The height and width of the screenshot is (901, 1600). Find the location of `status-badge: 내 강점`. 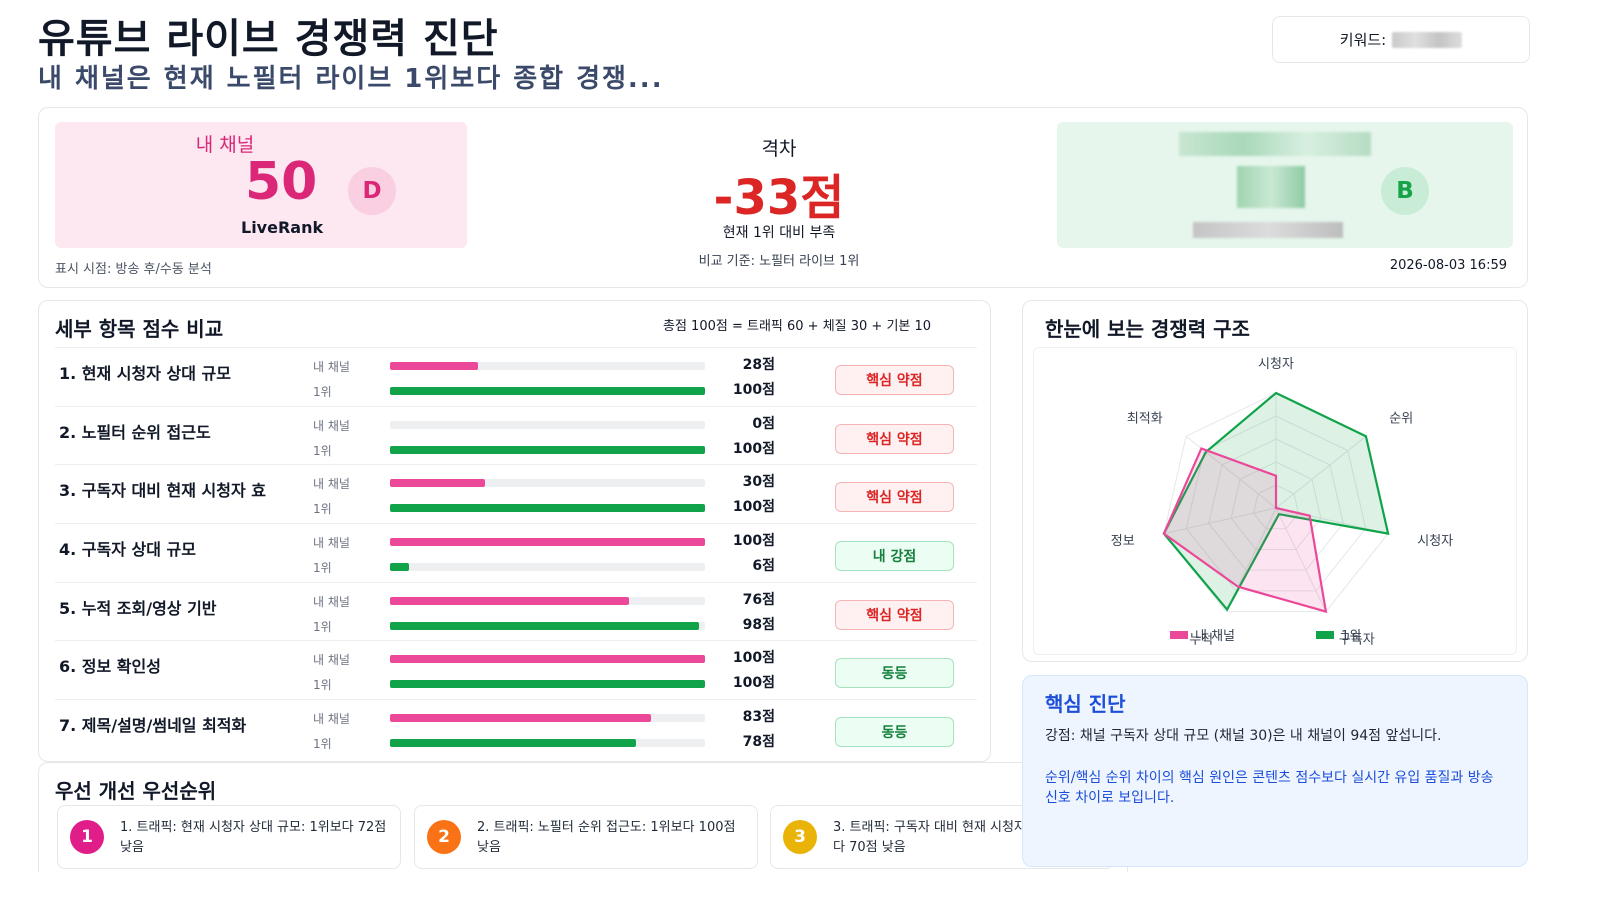

status-badge: 내 강점 is located at coordinates (894, 556).